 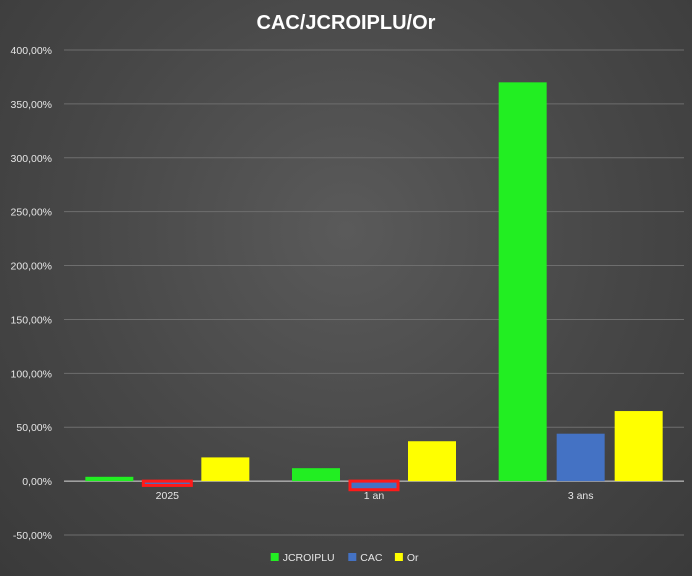 I want to click on legend-label-jcroiplu: JCROIPLU, so click(x=309, y=558).